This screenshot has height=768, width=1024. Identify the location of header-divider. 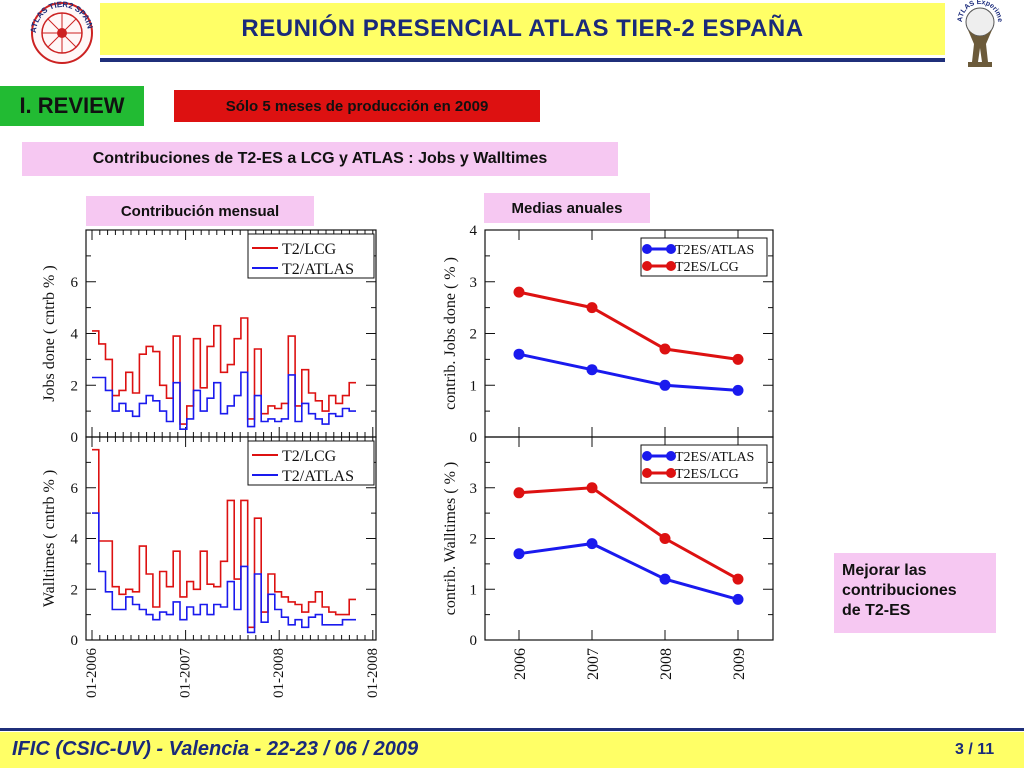
(522, 60).